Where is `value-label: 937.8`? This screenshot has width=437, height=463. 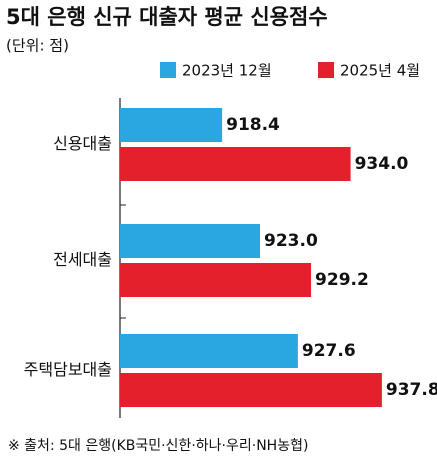 value-label: 937.8 is located at coordinates (411, 390).